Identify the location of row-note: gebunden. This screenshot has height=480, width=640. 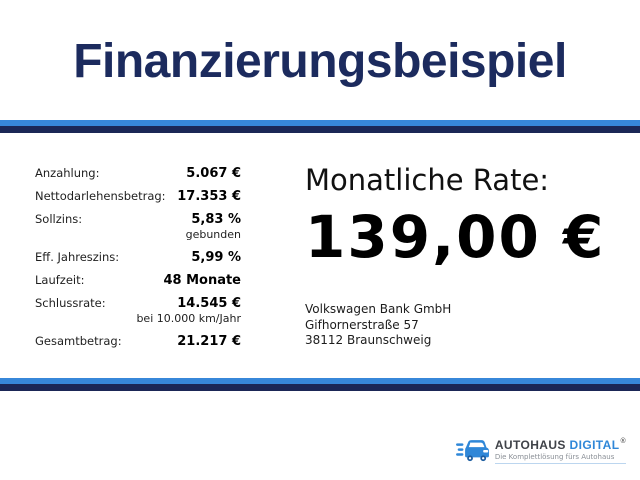
(213, 234).